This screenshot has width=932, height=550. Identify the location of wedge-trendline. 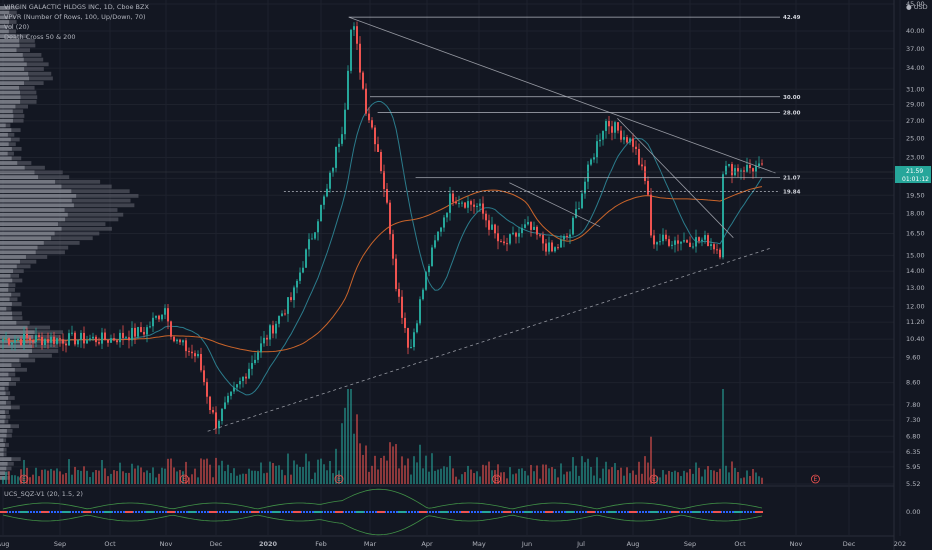
(555, 205).